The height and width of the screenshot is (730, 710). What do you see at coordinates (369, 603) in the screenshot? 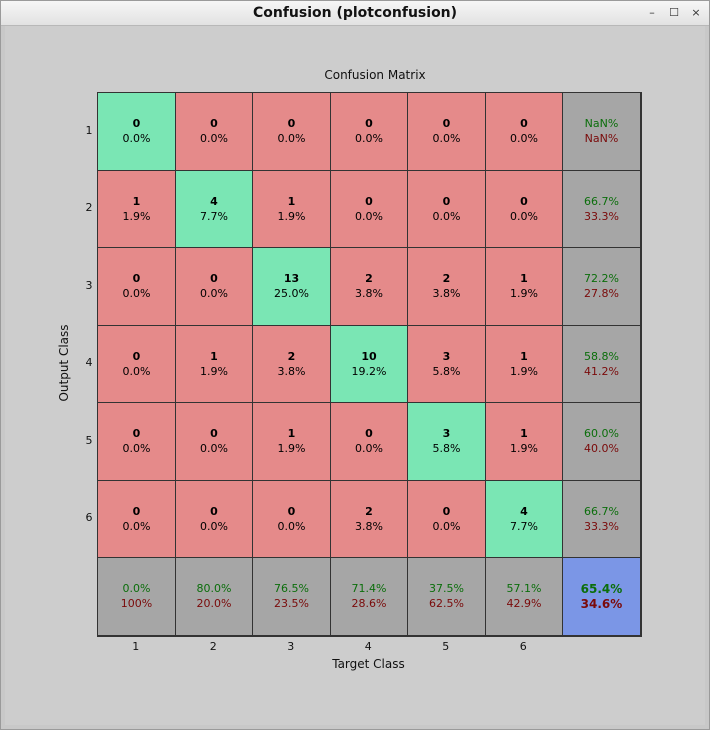
I see `column-error-rate: 28.6%` at bounding box center [369, 603].